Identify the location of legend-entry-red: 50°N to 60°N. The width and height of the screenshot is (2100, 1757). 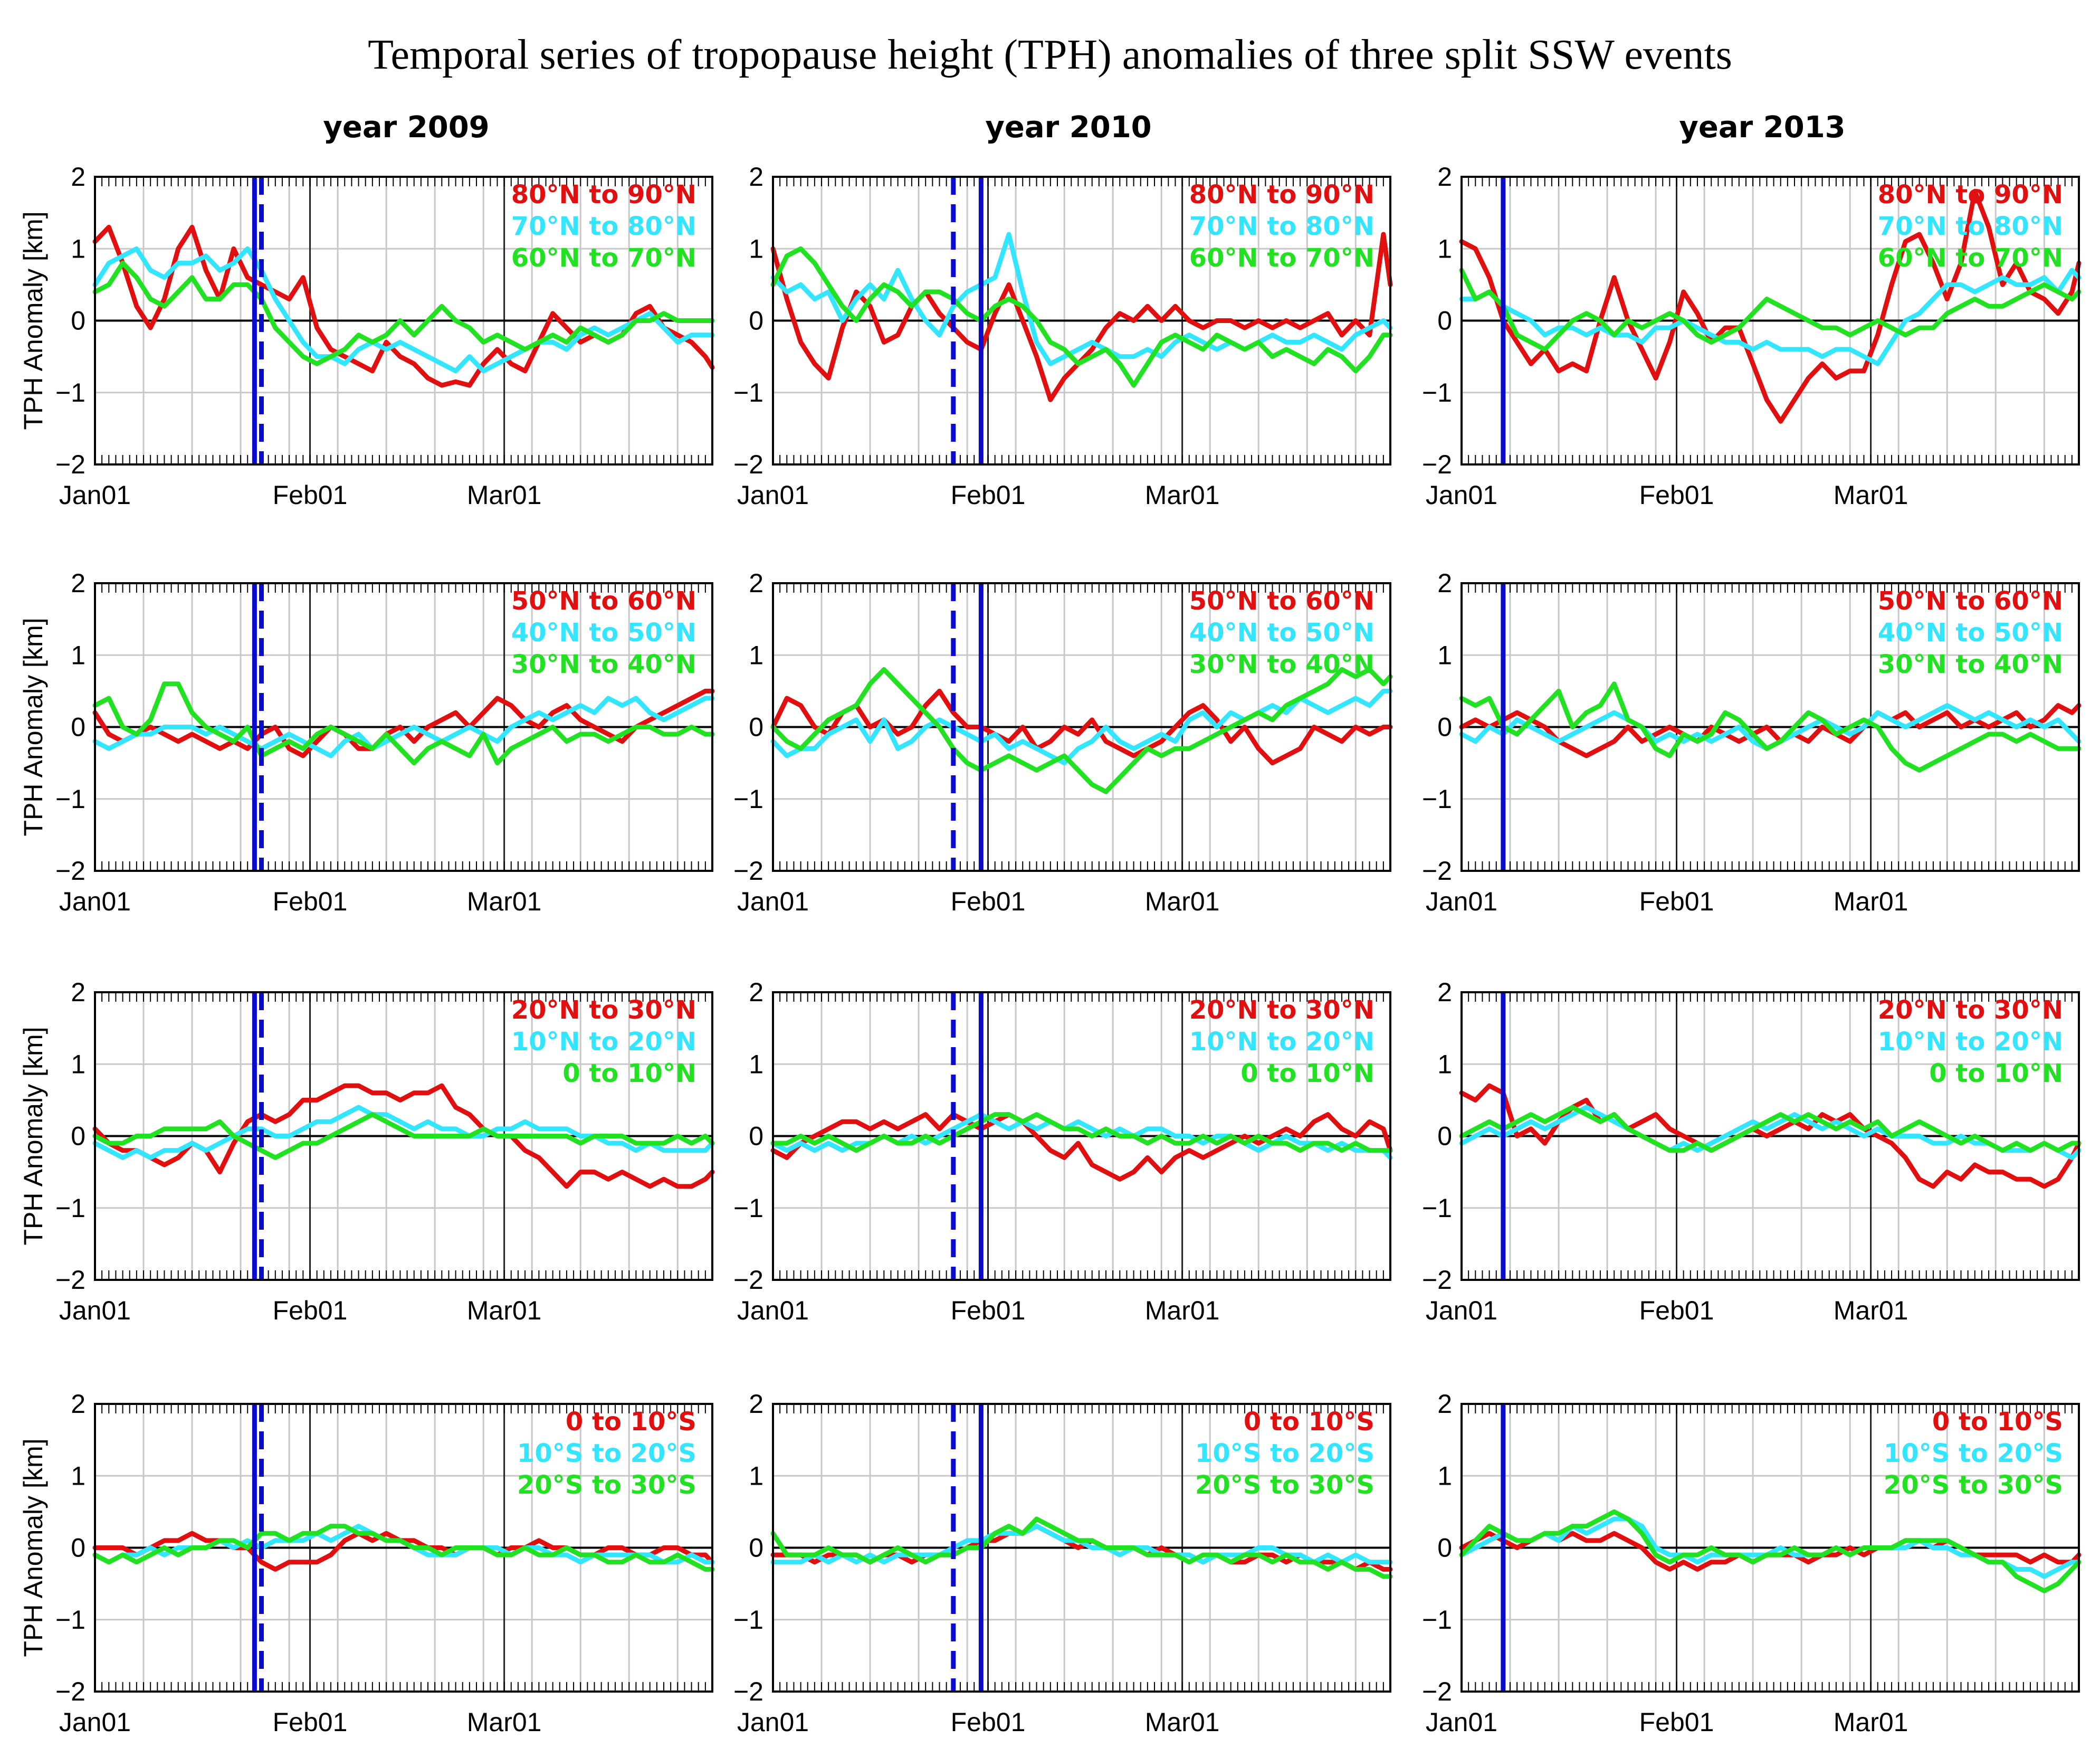
(1970, 601).